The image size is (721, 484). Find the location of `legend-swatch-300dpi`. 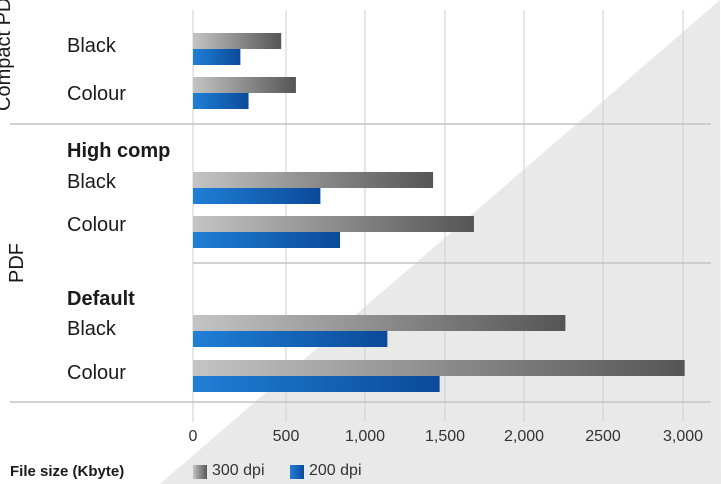

legend-swatch-300dpi is located at coordinates (200, 472).